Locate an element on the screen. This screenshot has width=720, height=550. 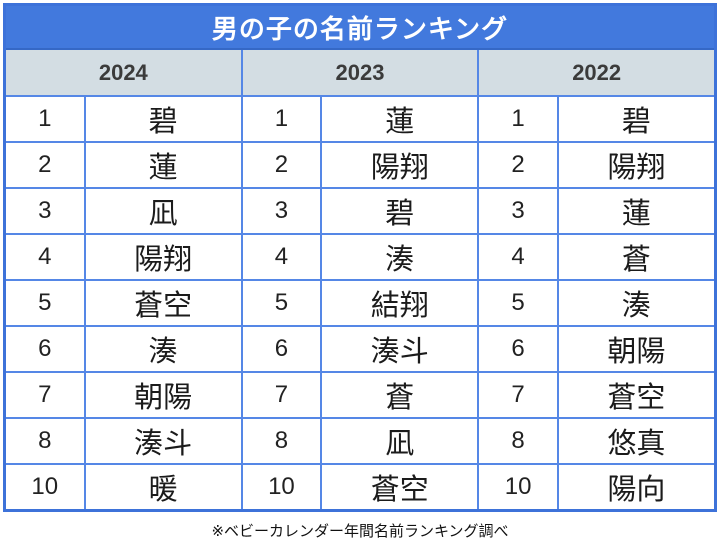
name-cell: 暖 is located at coordinates (163, 487).